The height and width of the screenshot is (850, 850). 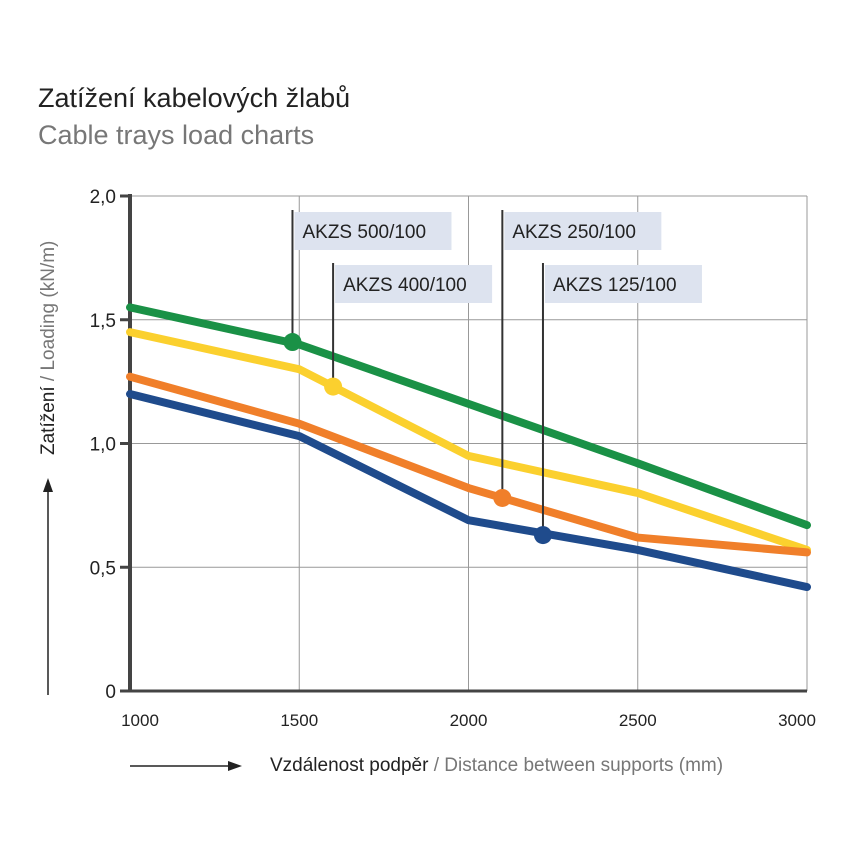 I want to click on y-tick-label: 0,5, so click(x=103, y=568).